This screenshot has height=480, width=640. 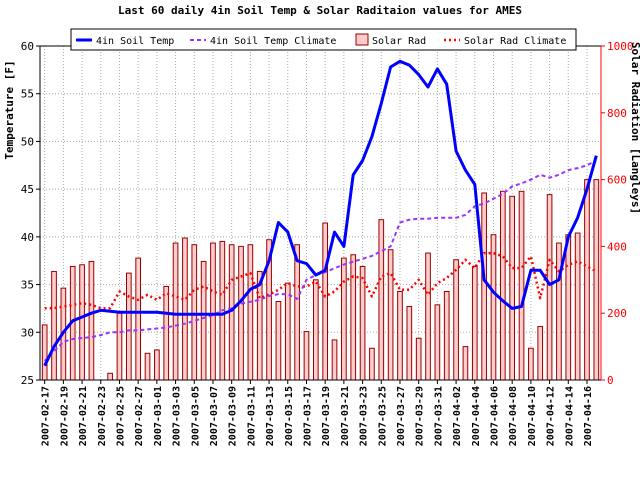 What do you see at coordinates (532, 416) in the screenshot?
I see `x-tick-label: 2007-04-10` at bounding box center [532, 416].